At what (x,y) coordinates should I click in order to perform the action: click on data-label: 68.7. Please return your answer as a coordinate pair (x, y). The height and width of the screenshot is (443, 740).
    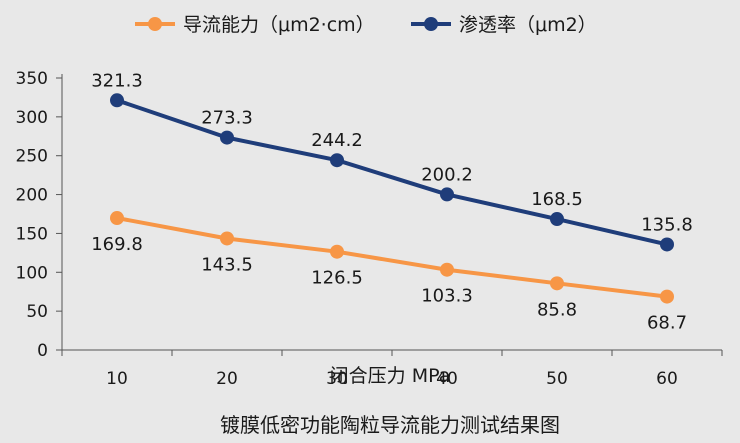
    Looking at the image, I should click on (667, 323).